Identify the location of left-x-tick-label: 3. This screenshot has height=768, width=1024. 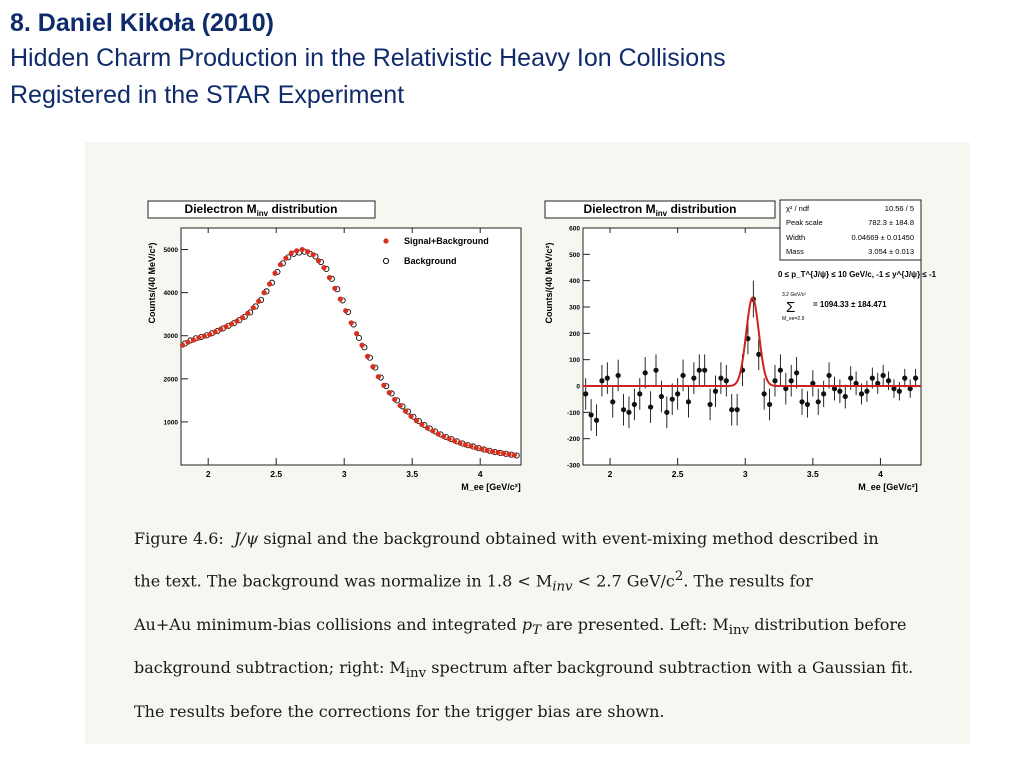
(344, 474).